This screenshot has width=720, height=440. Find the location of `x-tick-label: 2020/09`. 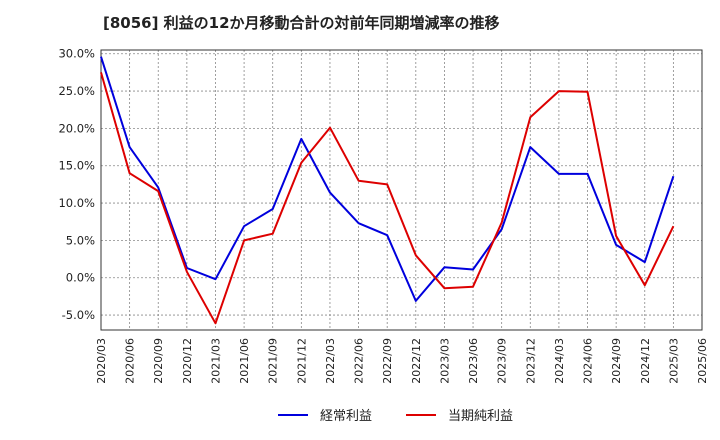

x-tick-label: 2020/09 is located at coordinates (158, 361).